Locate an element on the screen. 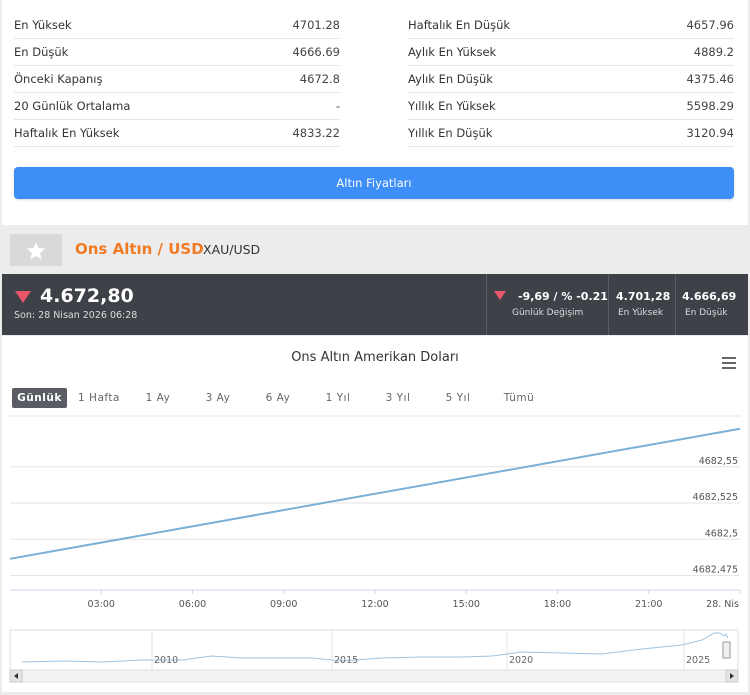 This screenshot has width=750, height=695. gold-prices-button: Altın Fiyatları is located at coordinates (374, 183).